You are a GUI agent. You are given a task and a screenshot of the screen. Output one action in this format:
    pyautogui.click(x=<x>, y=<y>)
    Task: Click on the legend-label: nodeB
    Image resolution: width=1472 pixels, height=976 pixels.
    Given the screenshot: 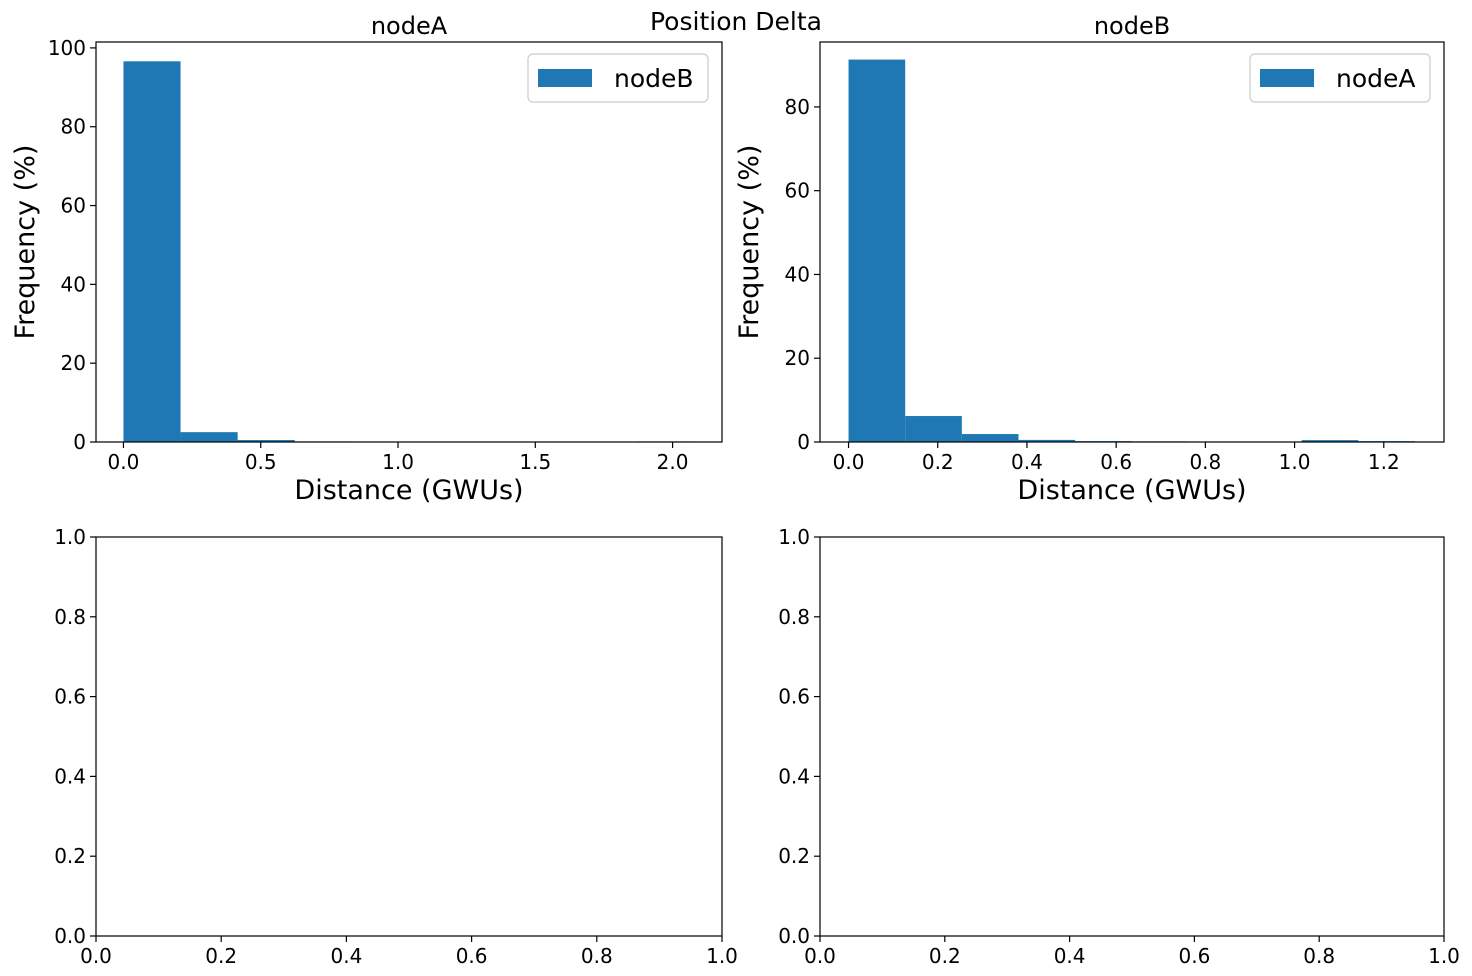 What is the action you would take?
    pyautogui.click(x=654, y=78)
    